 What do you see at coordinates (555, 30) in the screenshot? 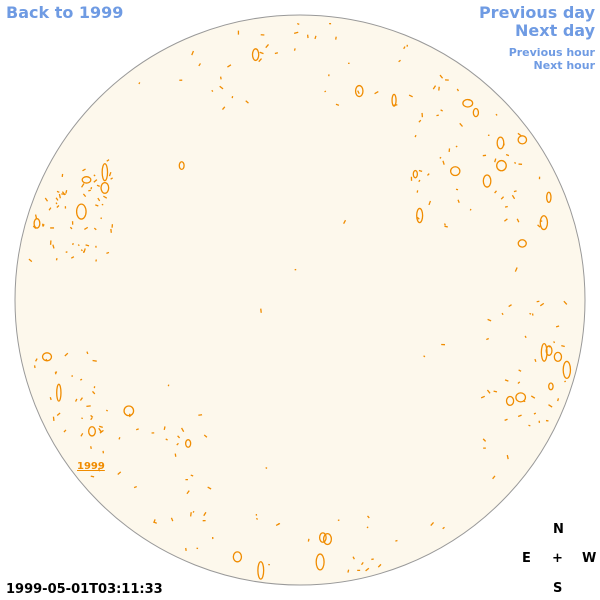
I see `next-day-link: Next day` at bounding box center [555, 30].